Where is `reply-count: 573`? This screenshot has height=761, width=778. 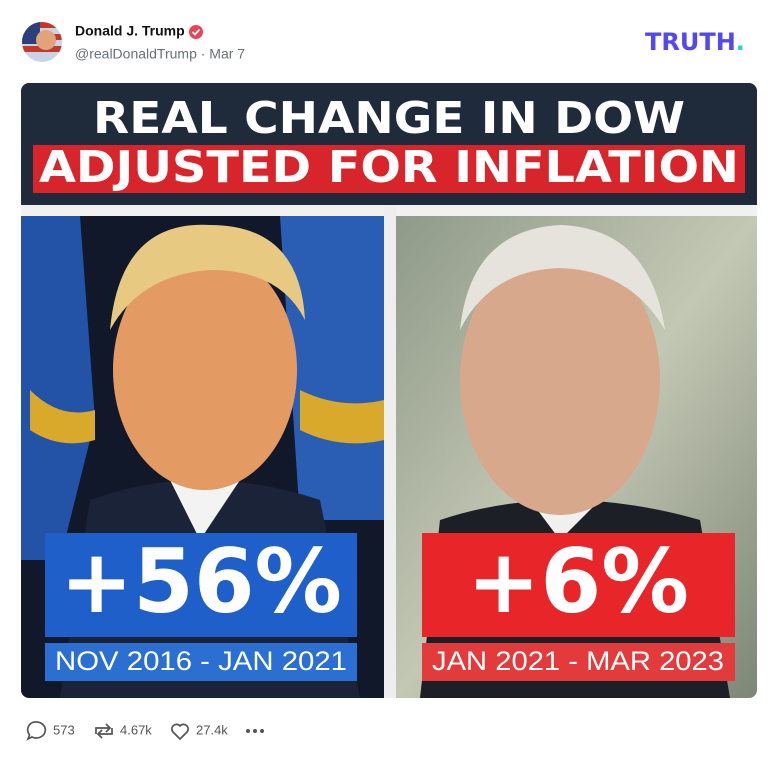 reply-count: 573 is located at coordinates (64, 729).